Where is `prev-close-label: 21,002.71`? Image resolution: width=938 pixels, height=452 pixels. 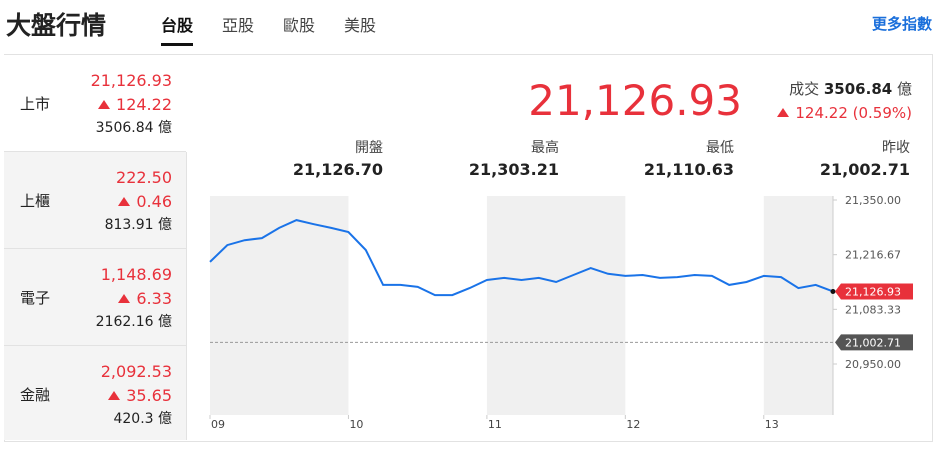 prev-close-label: 21,002.71 is located at coordinates (873, 342).